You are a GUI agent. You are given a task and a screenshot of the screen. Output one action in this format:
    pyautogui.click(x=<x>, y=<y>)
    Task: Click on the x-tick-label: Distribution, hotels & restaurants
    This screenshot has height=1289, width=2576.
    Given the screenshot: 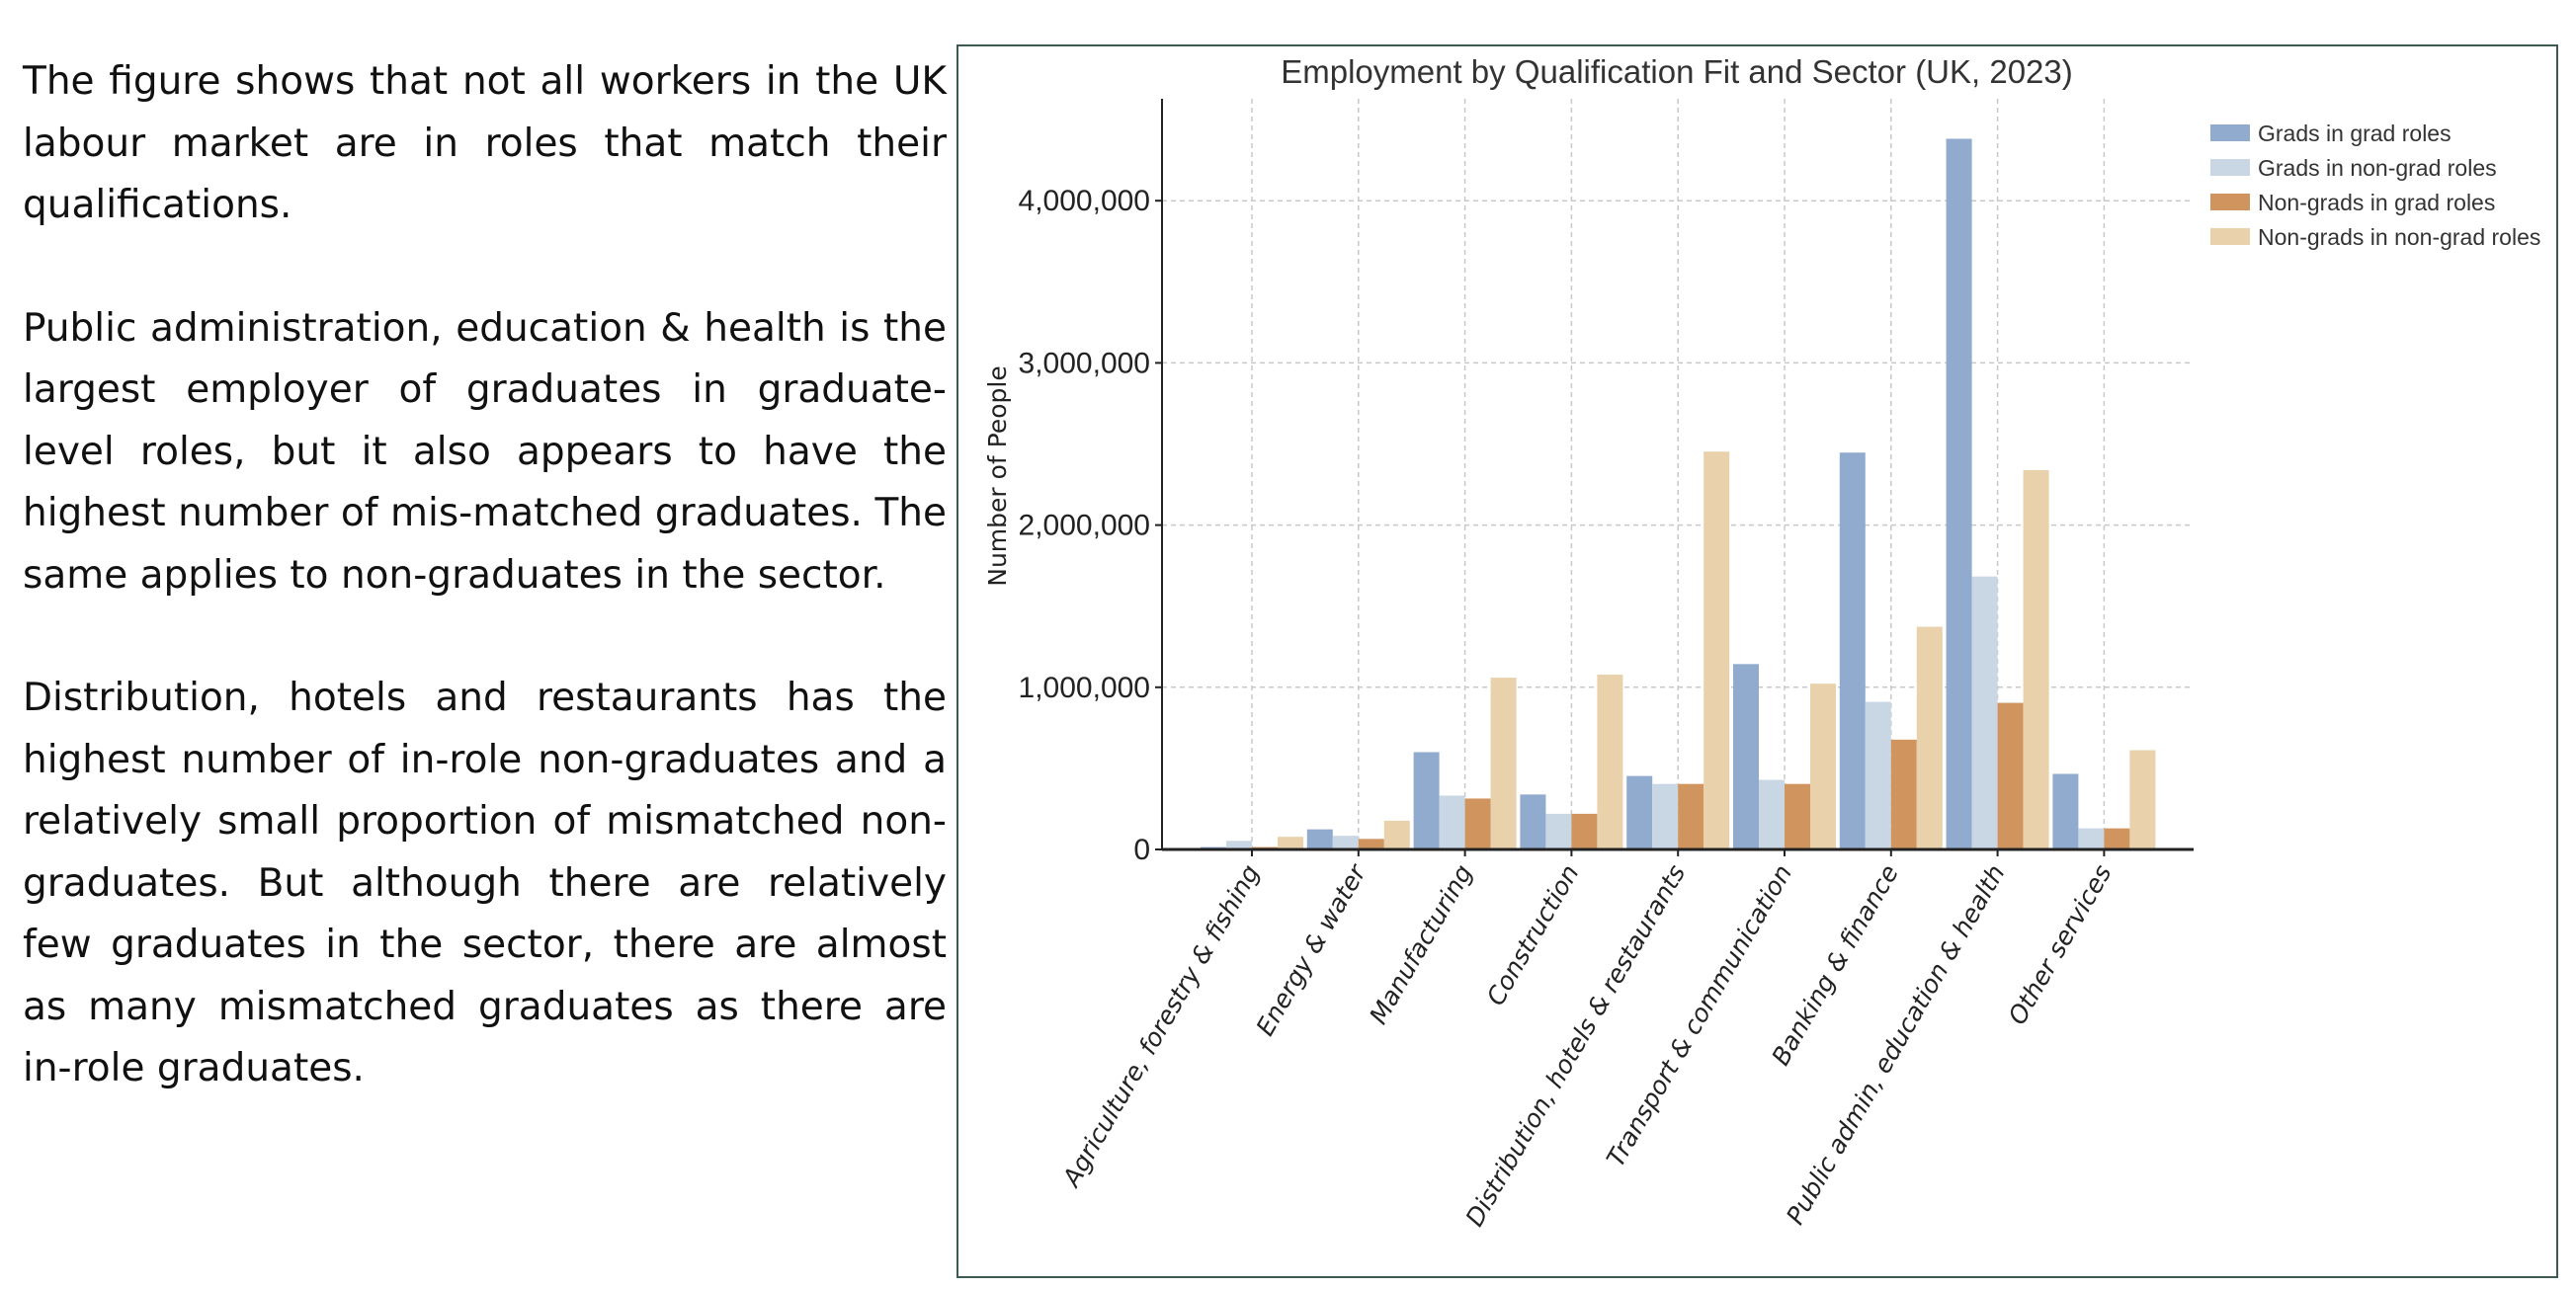 What is the action you would take?
    pyautogui.click(x=1576, y=1046)
    